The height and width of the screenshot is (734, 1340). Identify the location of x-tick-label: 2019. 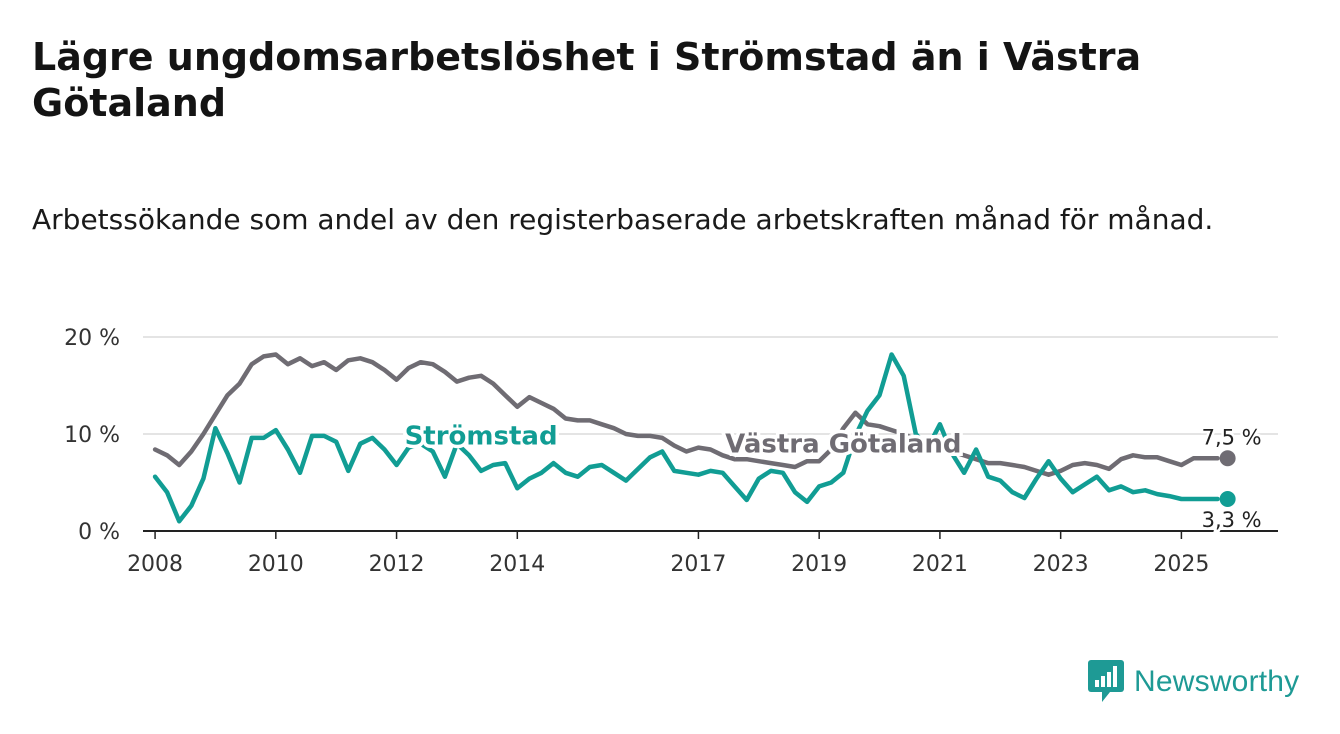
(819, 564).